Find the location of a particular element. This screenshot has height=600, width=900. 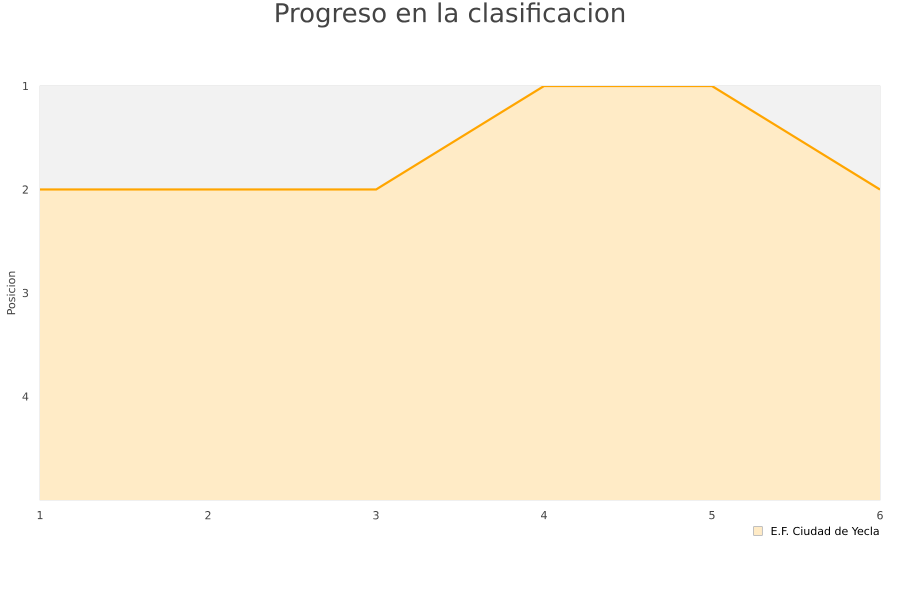

text: E.F. Ciudad de Yecla is located at coordinates (825, 531).